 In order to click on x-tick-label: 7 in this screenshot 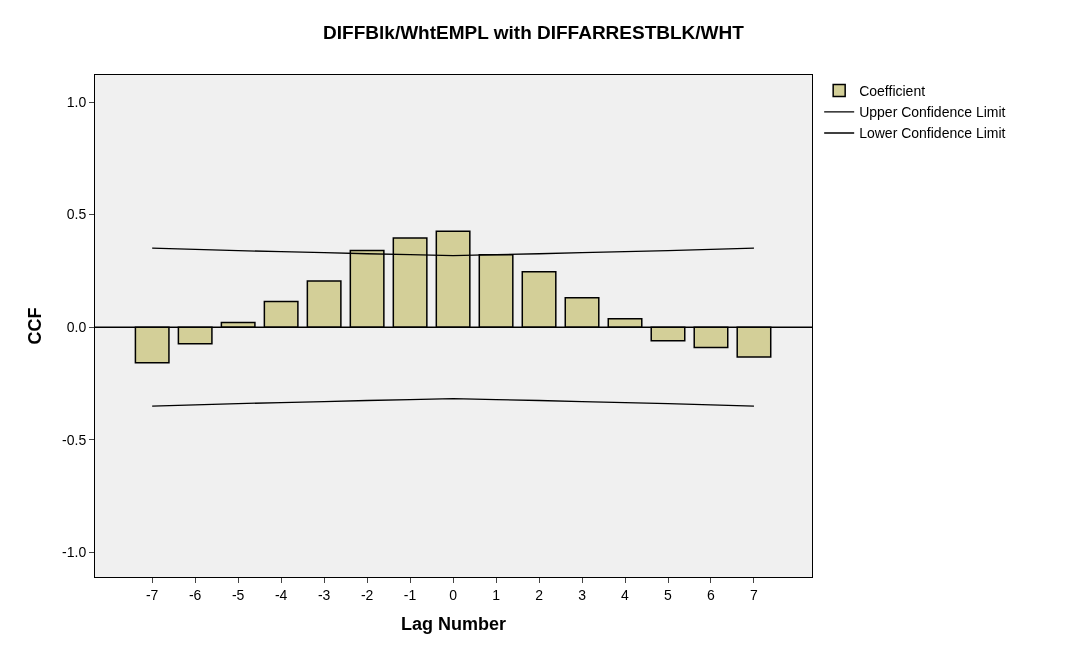, I will do `click(754, 594)`.